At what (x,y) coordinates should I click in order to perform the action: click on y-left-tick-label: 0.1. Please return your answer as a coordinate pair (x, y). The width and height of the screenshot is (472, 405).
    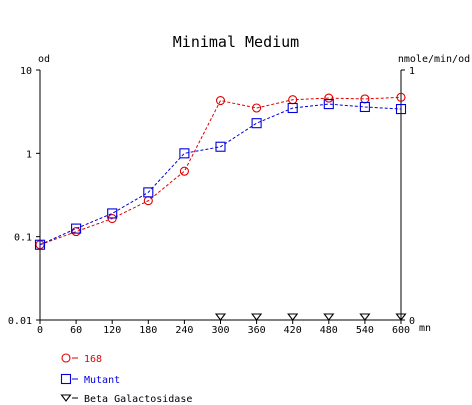
    Looking at the image, I should click on (23, 238).